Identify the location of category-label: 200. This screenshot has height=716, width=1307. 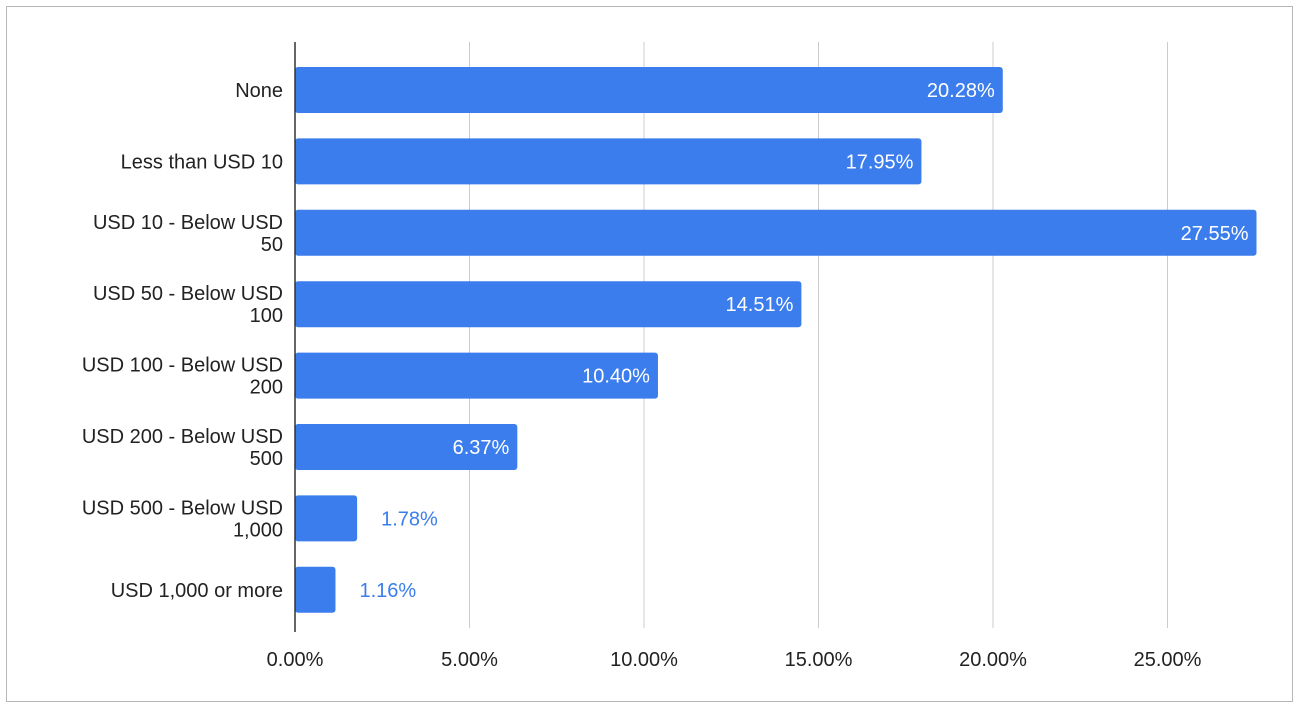
(266, 388).